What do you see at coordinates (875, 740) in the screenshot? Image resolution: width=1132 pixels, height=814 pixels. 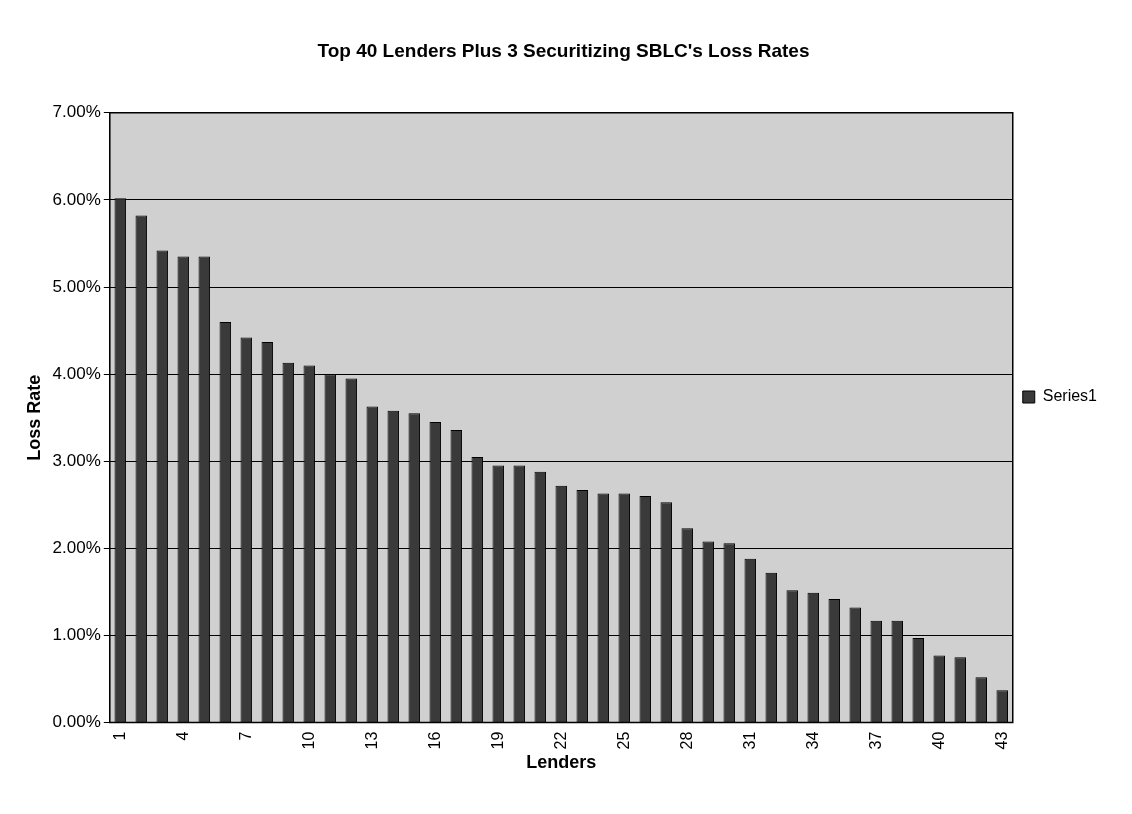 I see `x-tick-label: 37` at bounding box center [875, 740].